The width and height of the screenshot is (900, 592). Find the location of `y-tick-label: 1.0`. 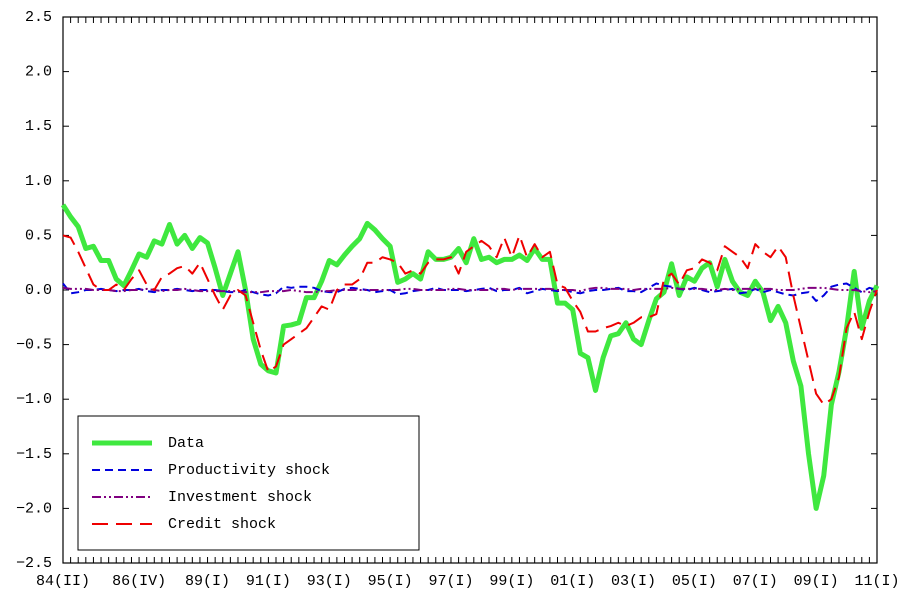

y-tick-label: 1.0 is located at coordinates (38, 181).